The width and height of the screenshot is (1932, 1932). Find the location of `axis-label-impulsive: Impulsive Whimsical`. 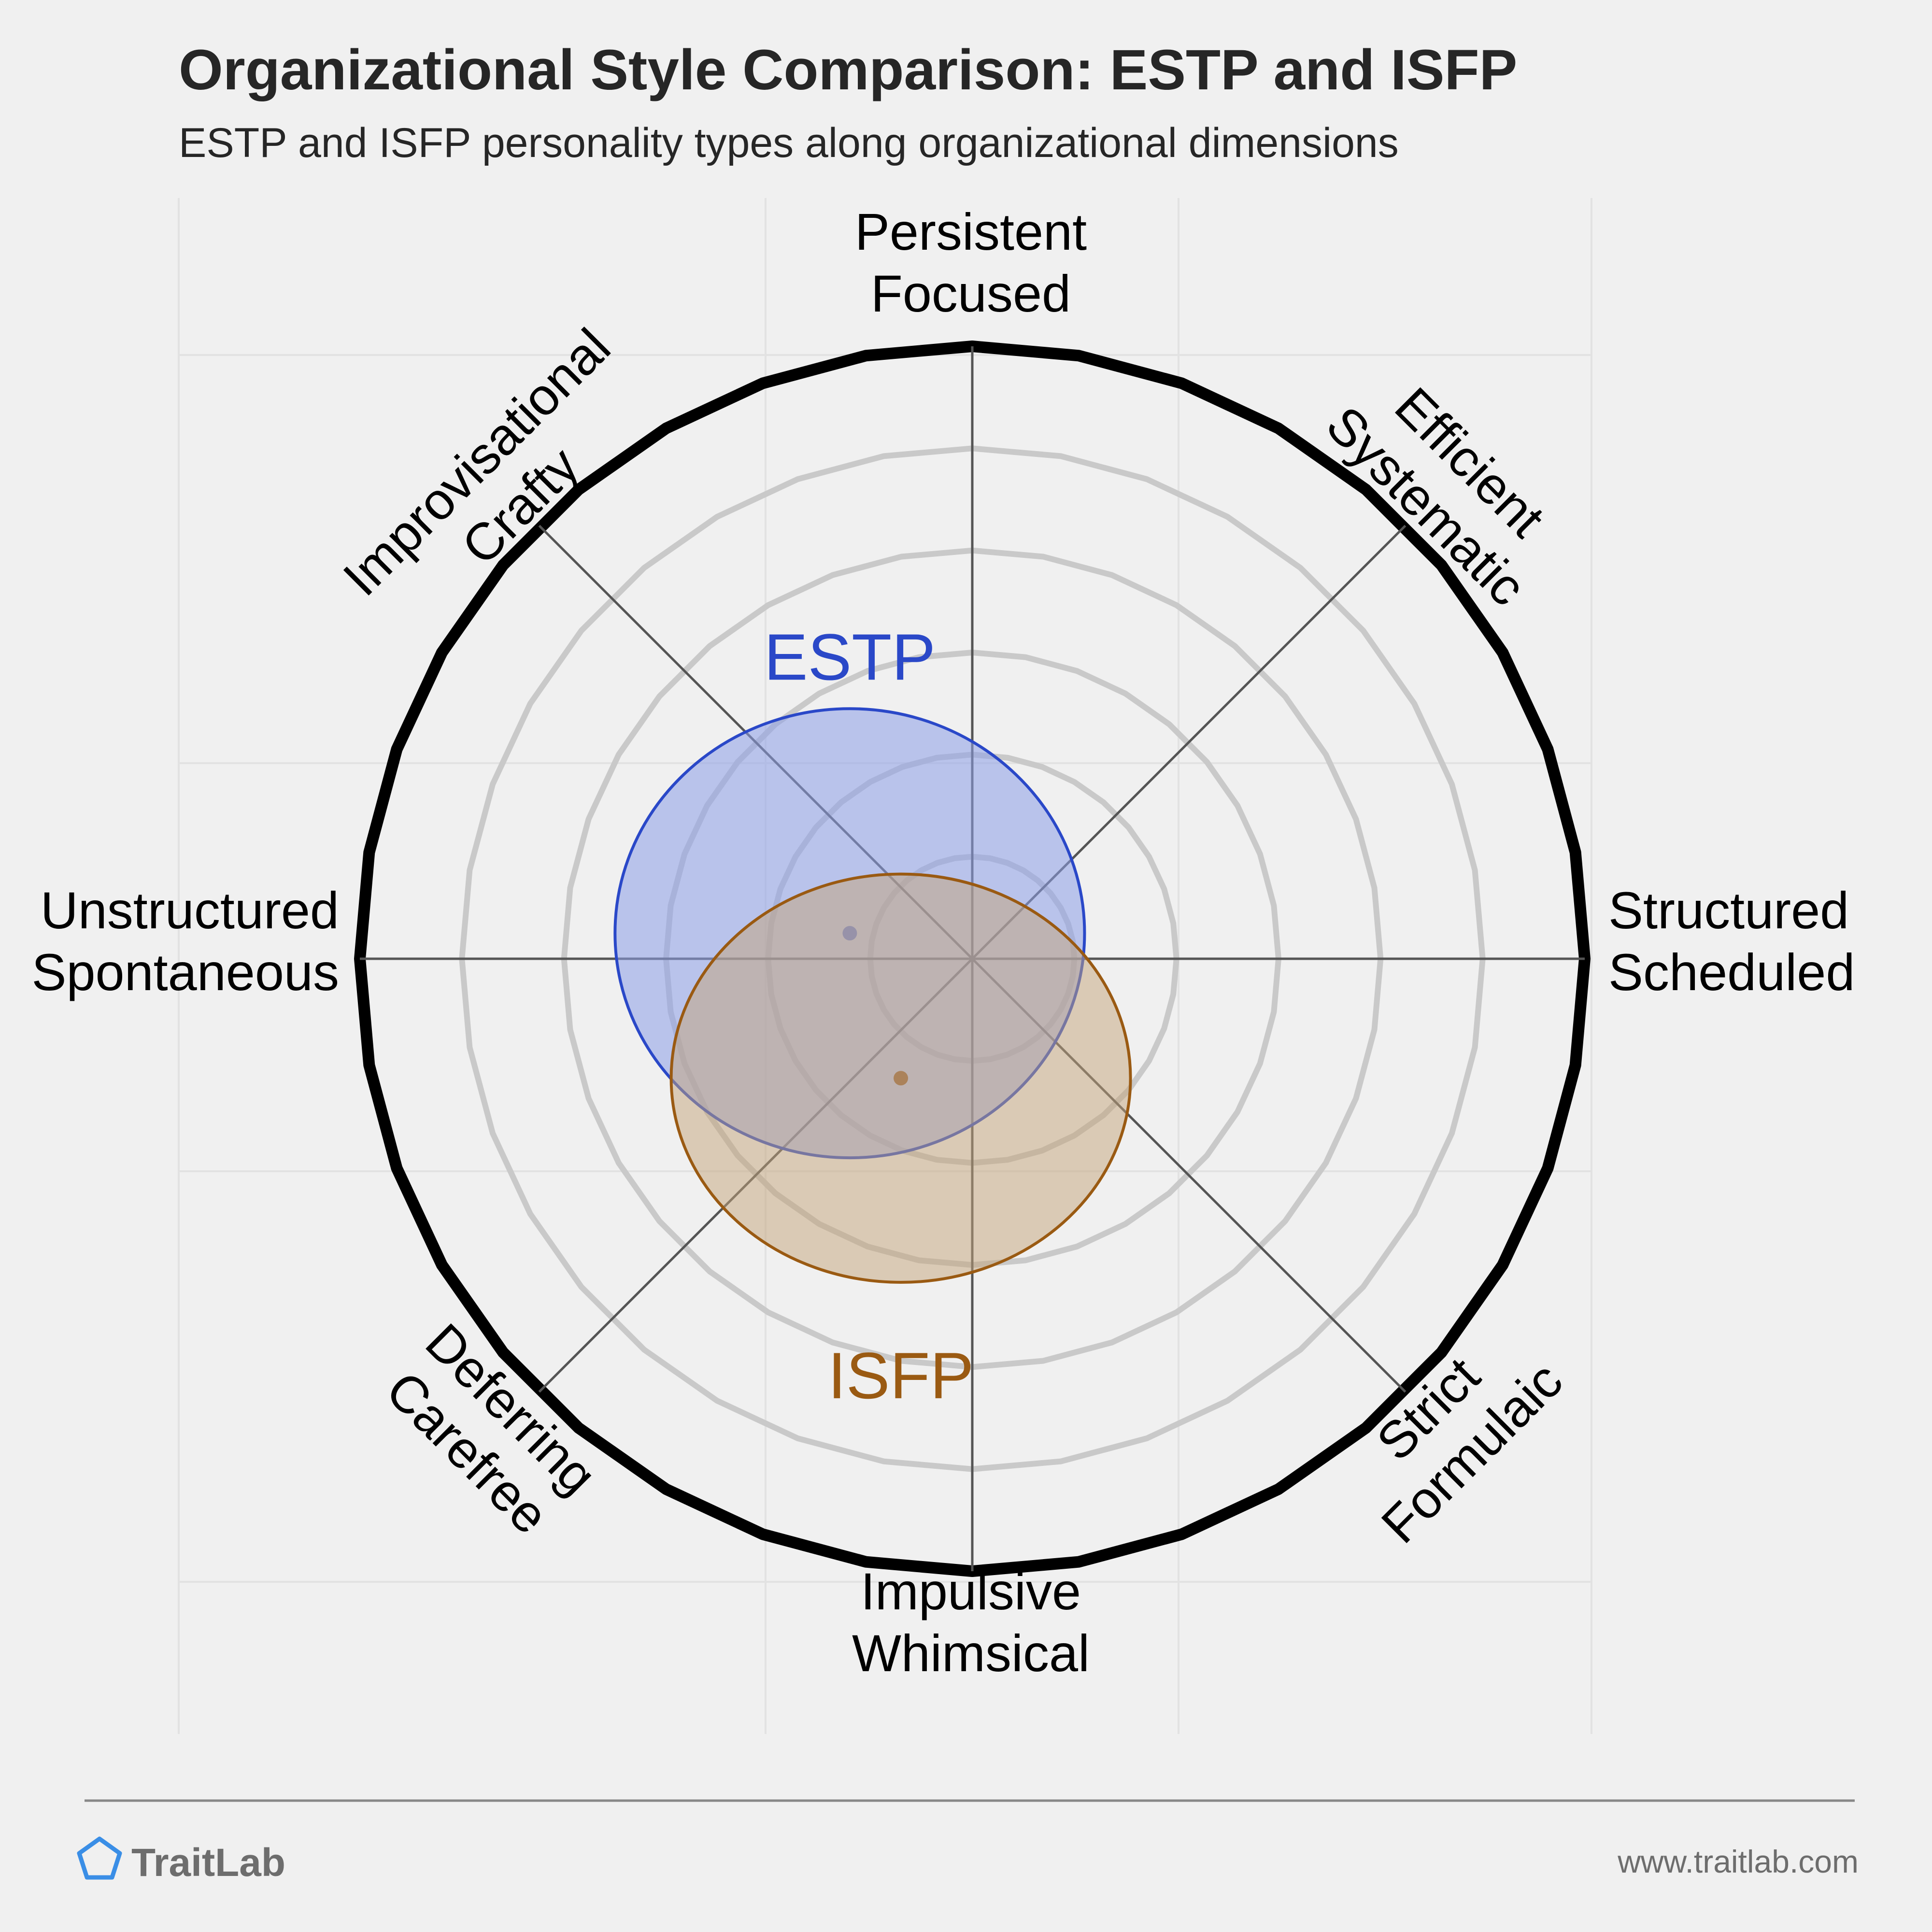

axis-label-impulsive: Impulsive Whimsical is located at coordinates (971, 1622).